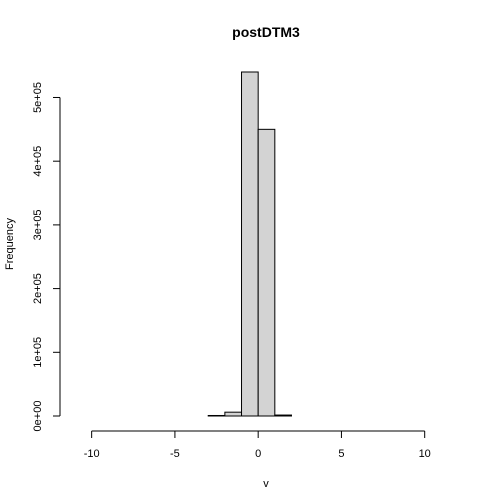 Image resolution: width=504 pixels, height=504 pixels. I want to click on x-tick-label: -10, so click(92, 454).